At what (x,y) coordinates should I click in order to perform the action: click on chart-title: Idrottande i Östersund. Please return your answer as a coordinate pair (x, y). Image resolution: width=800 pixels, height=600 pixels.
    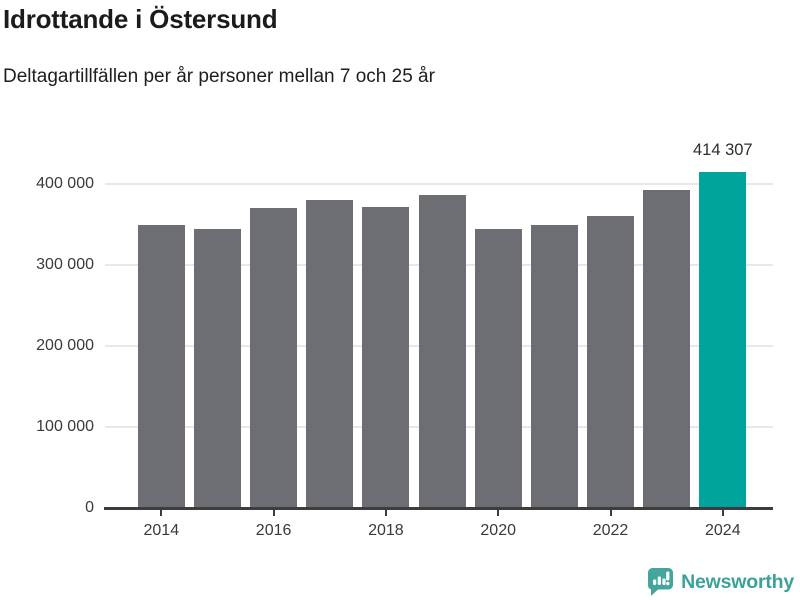
    Looking at the image, I should click on (140, 19).